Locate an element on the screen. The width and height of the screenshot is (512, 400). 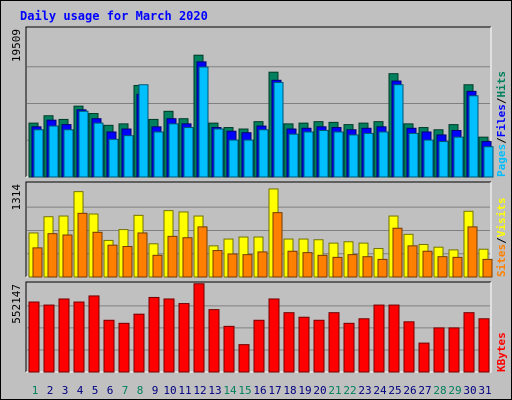
bar-sites: Sites 20: 320 is located at coordinates (322, 266).